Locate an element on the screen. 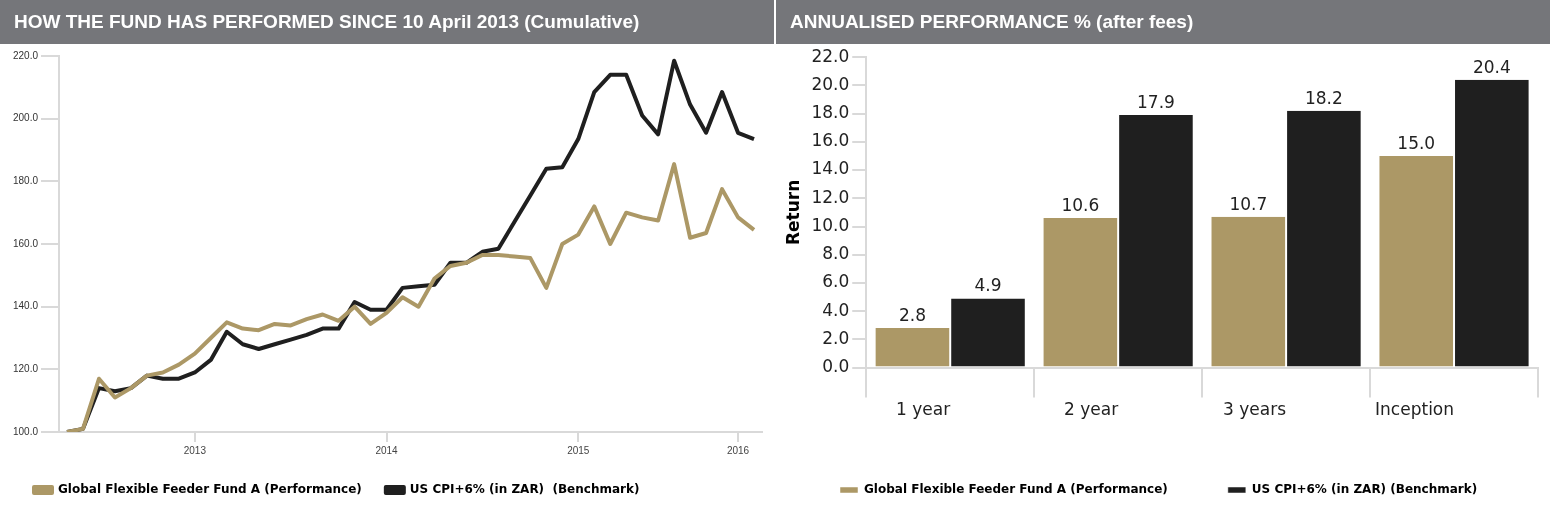 The height and width of the screenshot is (506, 1552). y-tick-label: 4.0 is located at coordinates (836, 309).